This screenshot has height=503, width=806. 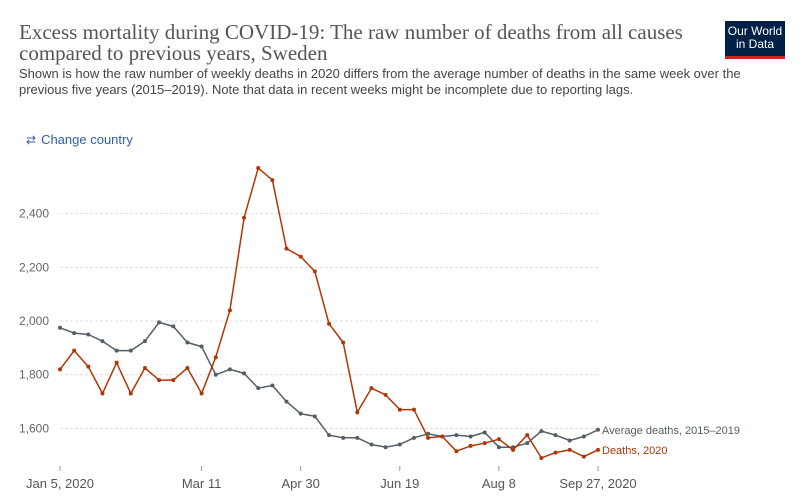 I want to click on series-label: Average deaths, 2015–2019, so click(x=671, y=431).